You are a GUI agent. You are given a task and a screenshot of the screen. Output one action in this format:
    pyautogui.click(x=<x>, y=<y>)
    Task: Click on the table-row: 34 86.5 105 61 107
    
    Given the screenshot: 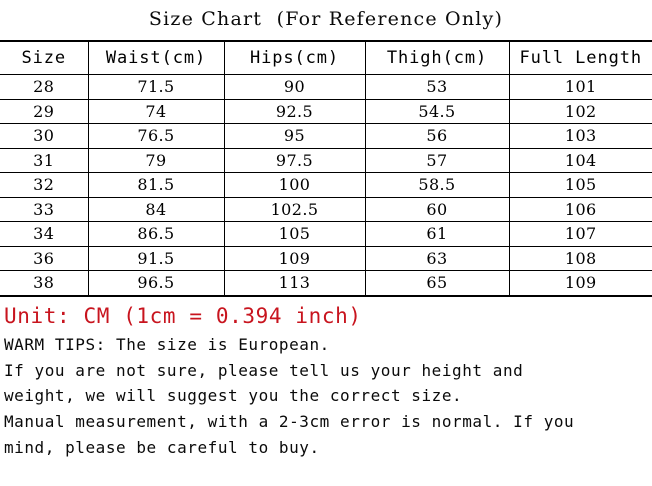 What is the action you would take?
    pyautogui.click(x=326, y=234)
    